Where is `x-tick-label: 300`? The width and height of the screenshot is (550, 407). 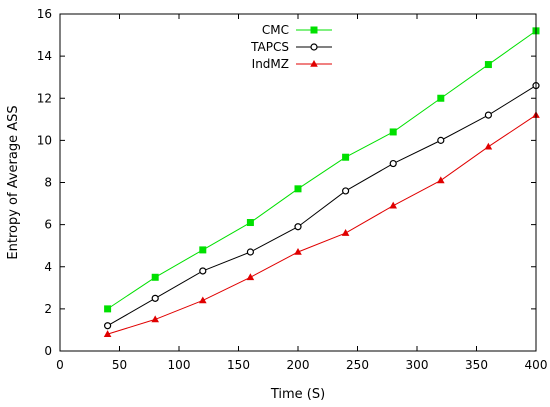
x-tick-label: 300 is located at coordinates (417, 365).